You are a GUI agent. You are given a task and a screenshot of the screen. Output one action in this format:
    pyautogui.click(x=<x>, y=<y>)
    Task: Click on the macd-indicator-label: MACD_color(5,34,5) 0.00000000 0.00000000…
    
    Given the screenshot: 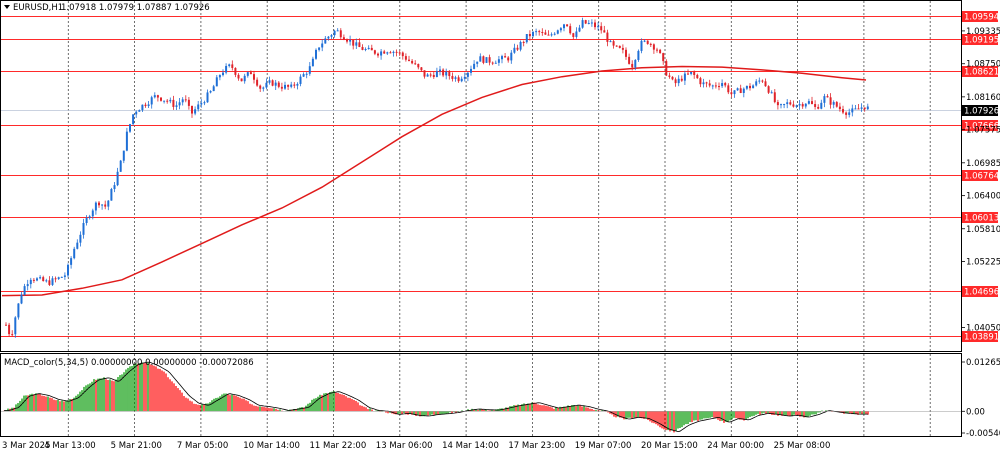 What is the action you would take?
    pyautogui.click(x=129, y=363)
    